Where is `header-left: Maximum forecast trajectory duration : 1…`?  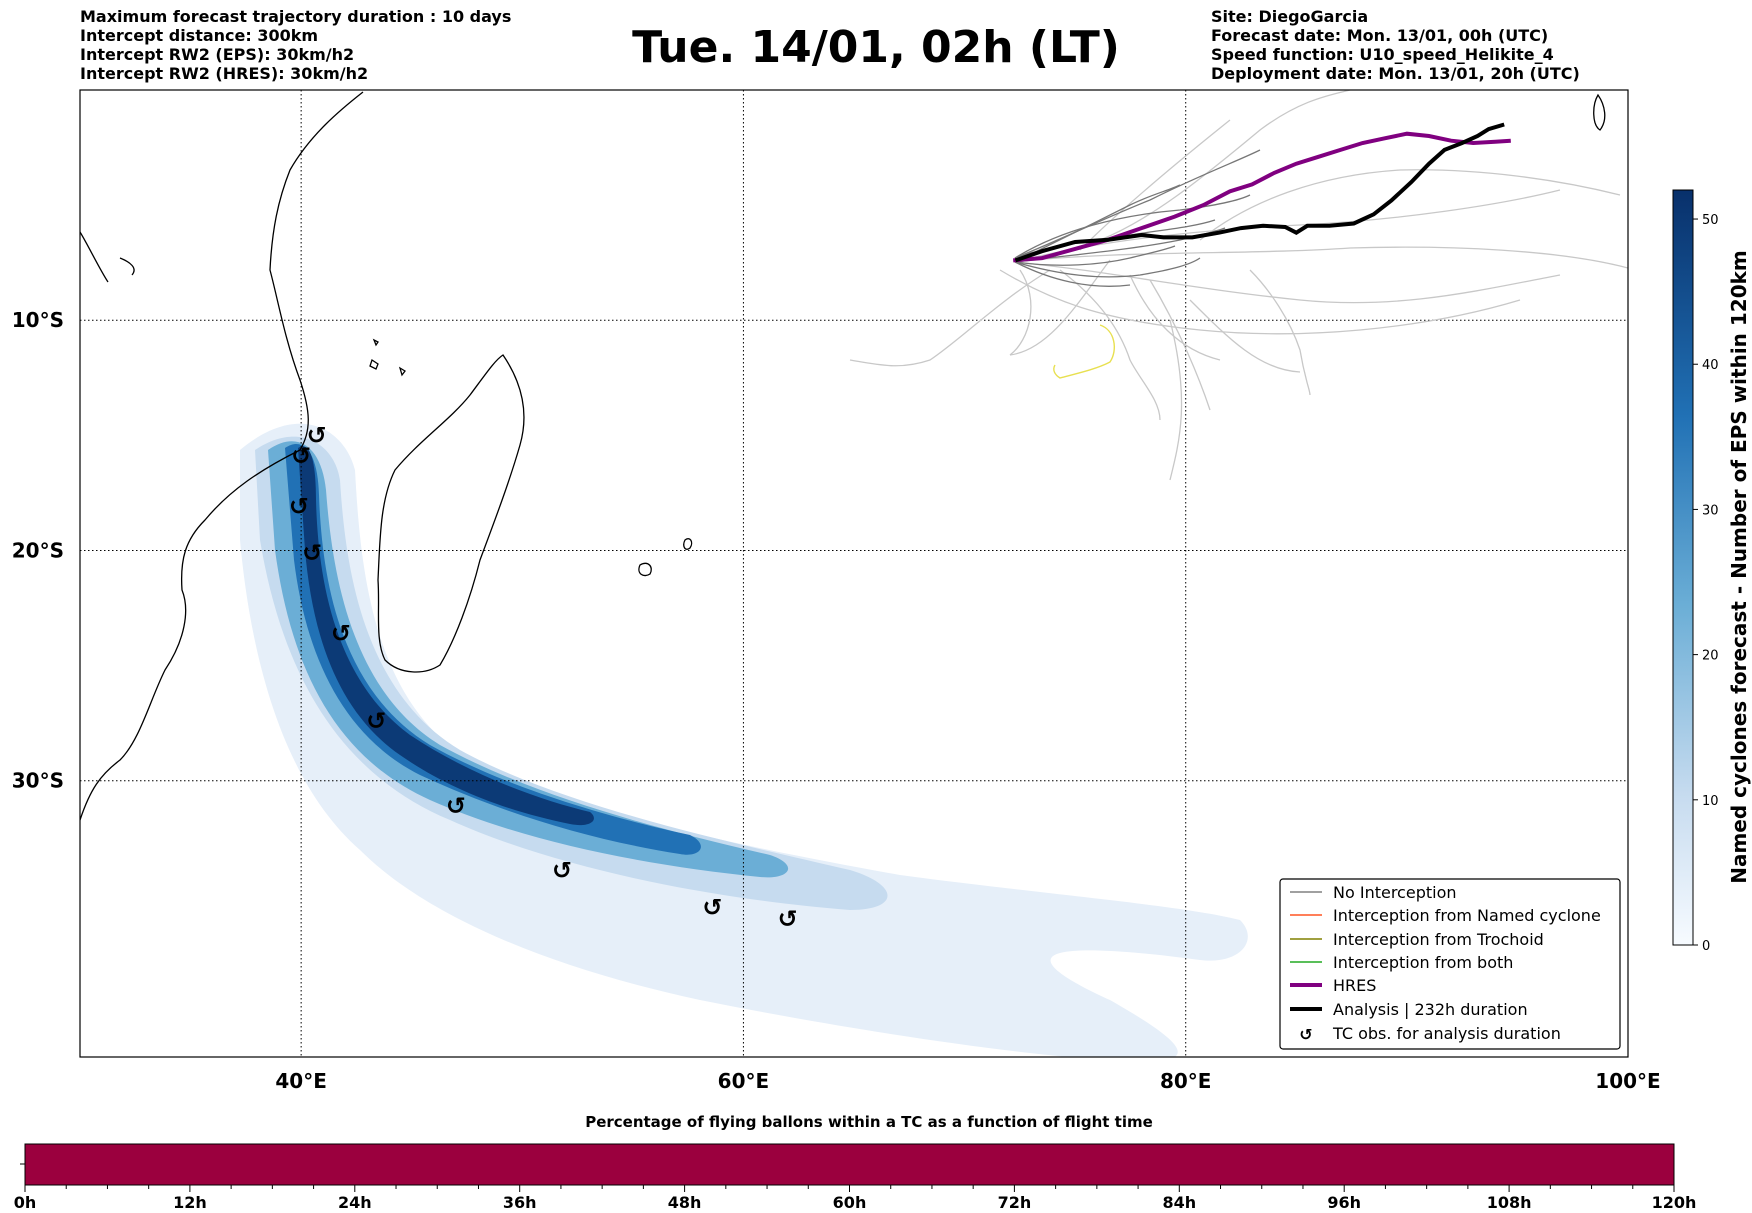 header-left: Maximum forecast trajectory duration : 1… is located at coordinates (295, 45).